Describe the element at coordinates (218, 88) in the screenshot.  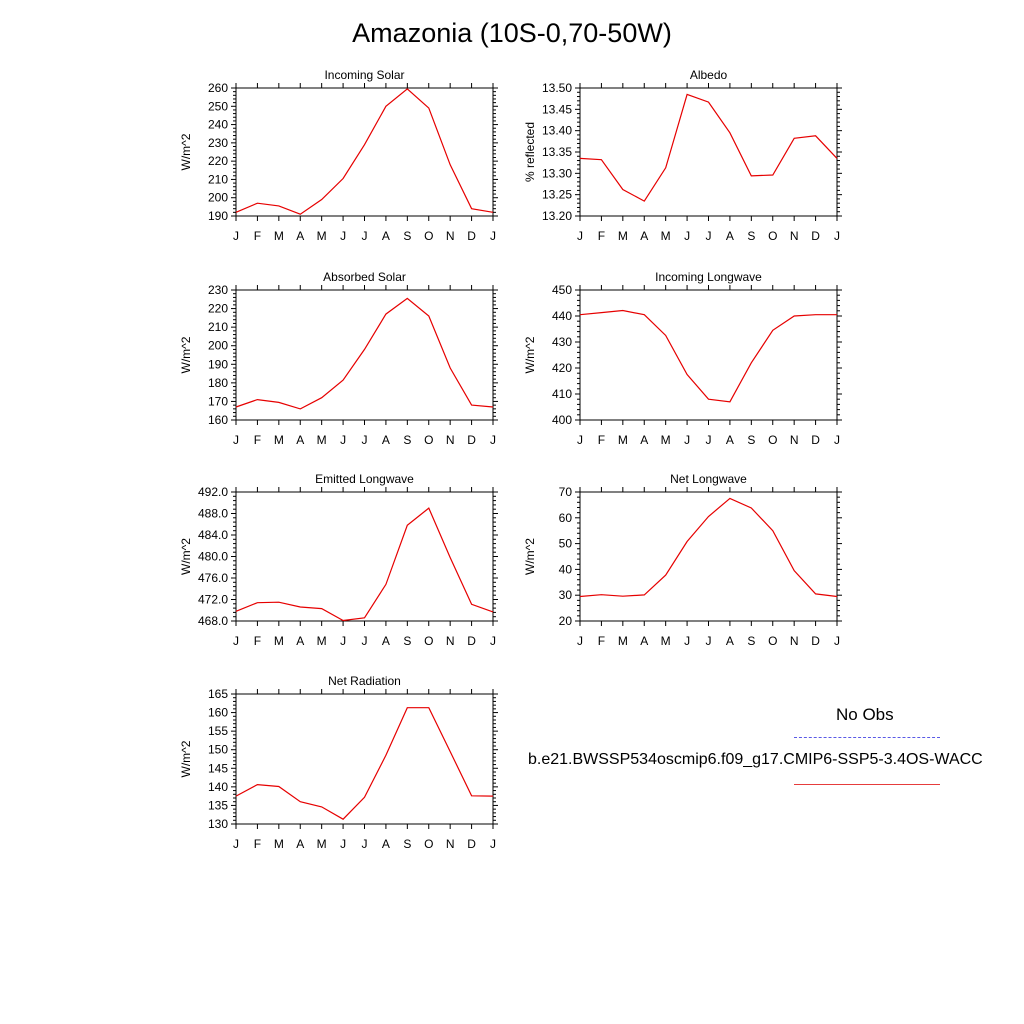
I see `y-tick-label: 260` at that location.